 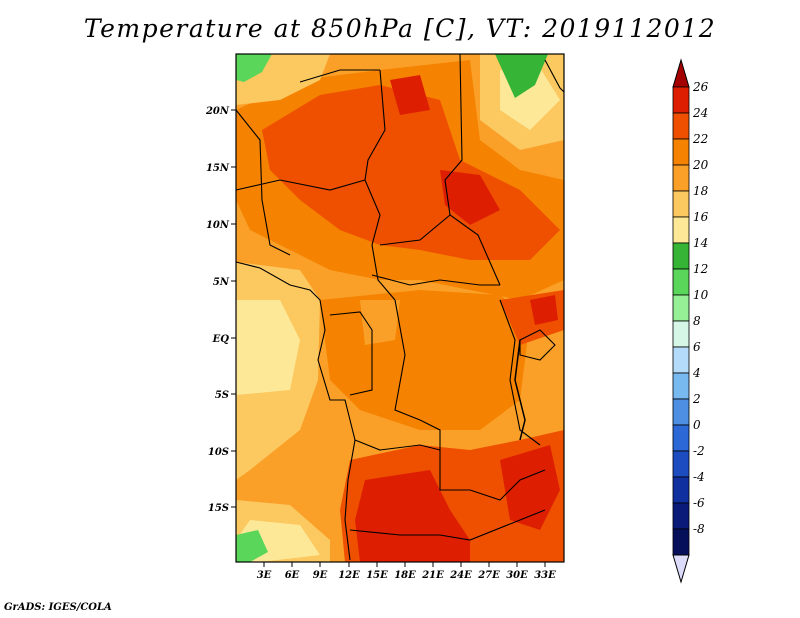 I want to click on field-south-hot, so click(x=412, y=516).